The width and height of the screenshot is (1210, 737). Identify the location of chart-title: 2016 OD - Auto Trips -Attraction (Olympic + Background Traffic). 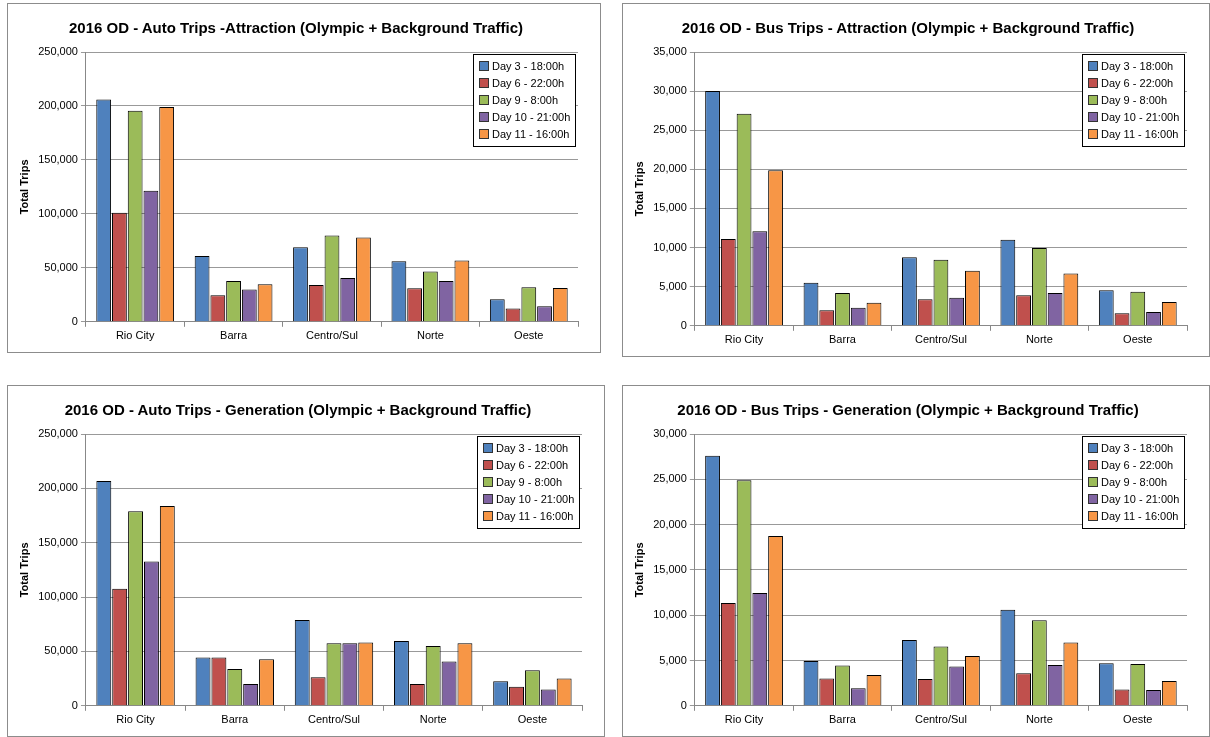
(296, 28).